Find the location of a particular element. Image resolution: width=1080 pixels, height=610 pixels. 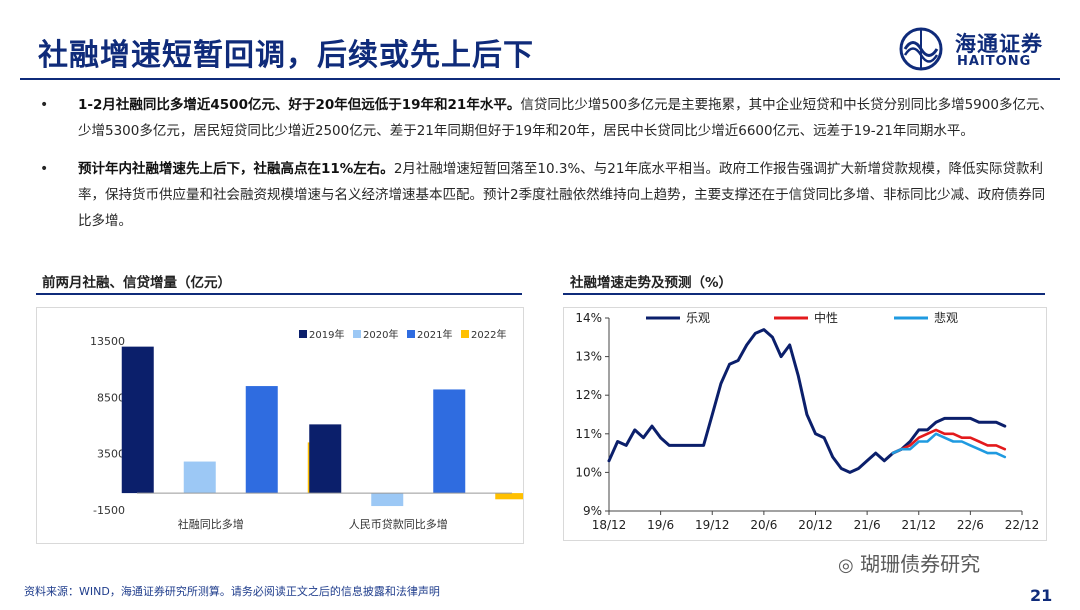

line-x-tick-label: 20/6 is located at coordinates (763, 525).